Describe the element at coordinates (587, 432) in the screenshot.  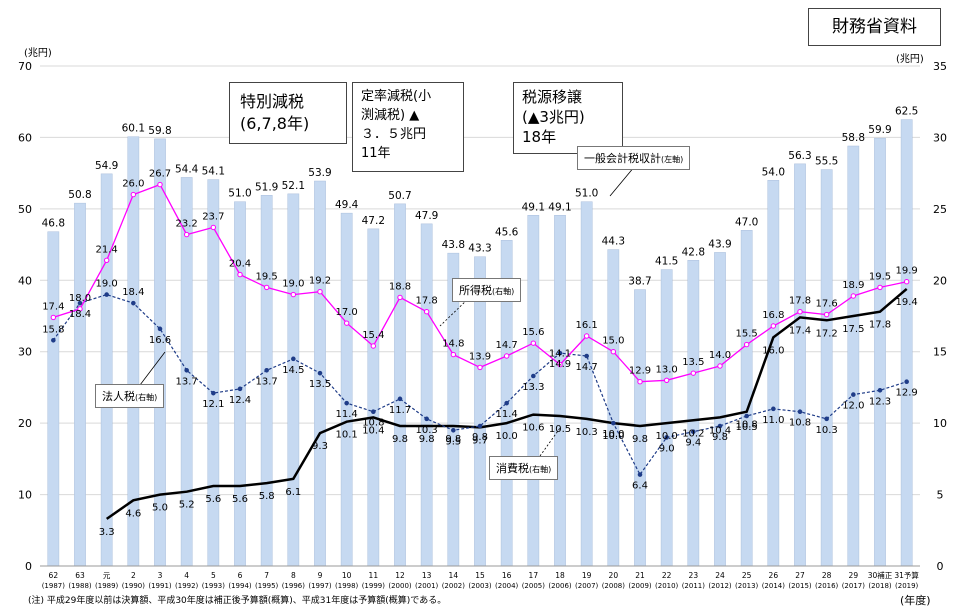
I see `value-label-consumption: 10.3` at that location.